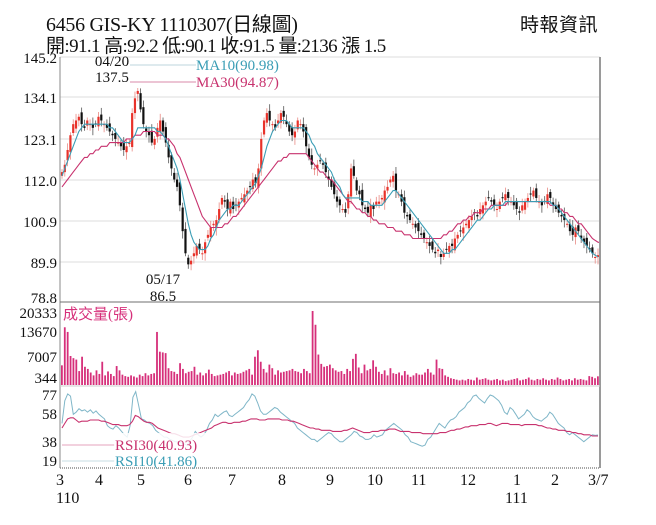 The height and width of the screenshot is (525, 656). What do you see at coordinates (98, 314) in the screenshot?
I see `volume-title: 成交量(張)` at bounding box center [98, 314].